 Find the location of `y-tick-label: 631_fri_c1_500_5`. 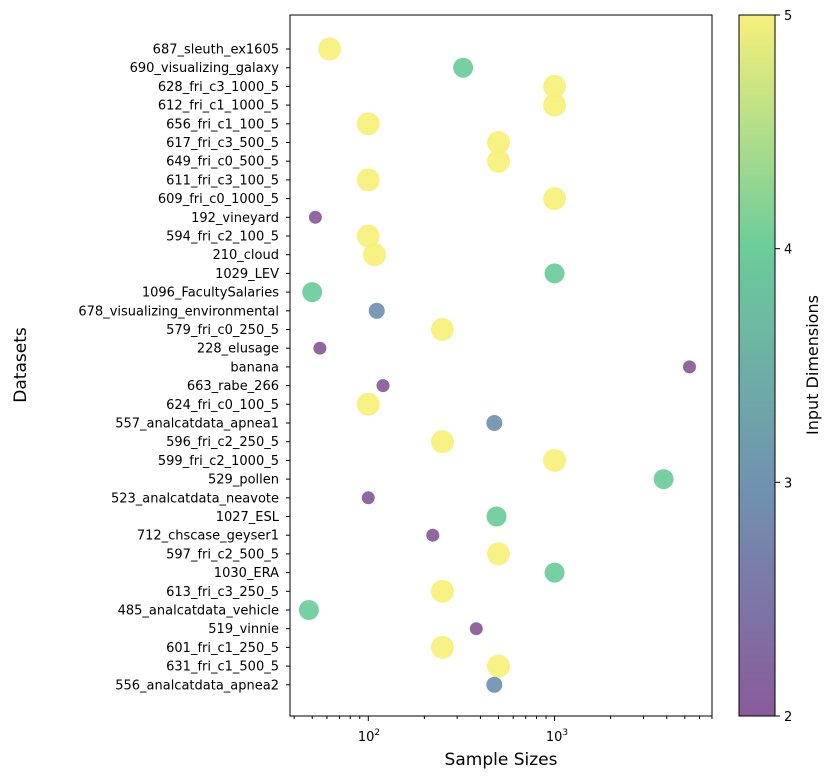

y-tick-label: 631_fri_c1_500_5 is located at coordinates (222, 667).